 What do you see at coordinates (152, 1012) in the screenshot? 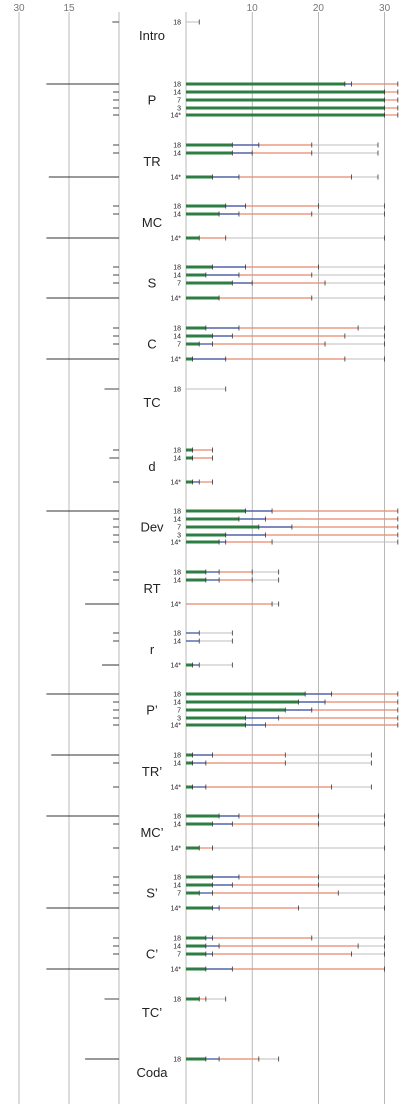
I see `section-label: TC’` at bounding box center [152, 1012].